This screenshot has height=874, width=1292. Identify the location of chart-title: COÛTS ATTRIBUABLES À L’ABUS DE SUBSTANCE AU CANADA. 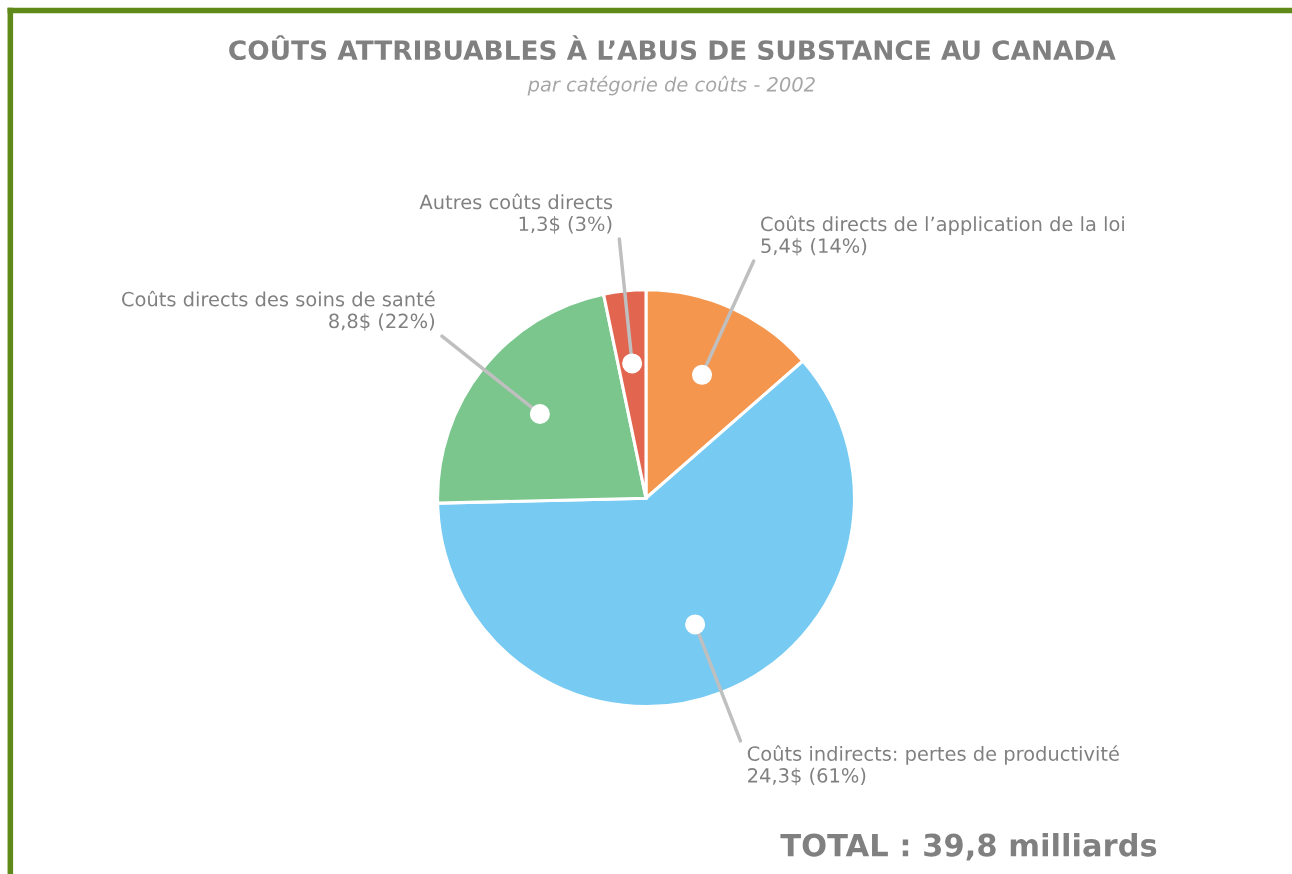
(672, 48).